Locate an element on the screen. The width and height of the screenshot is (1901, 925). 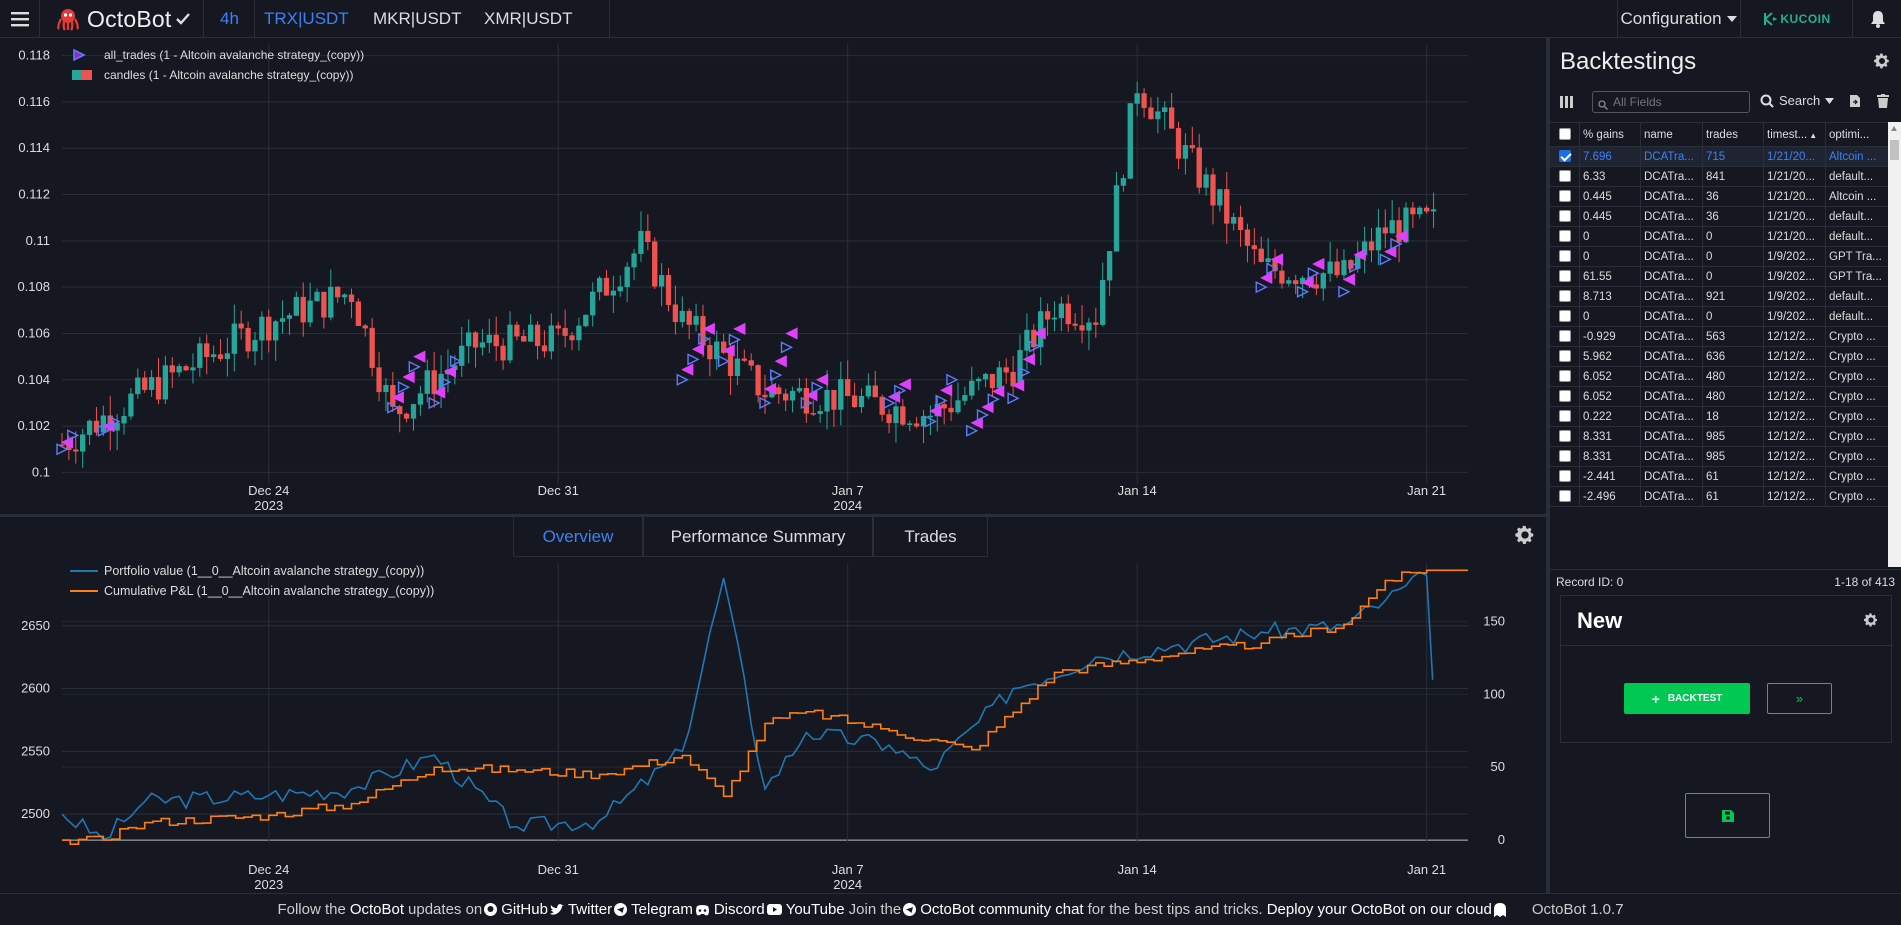
select-all-checkbox is located at coordinates (1565, 133).